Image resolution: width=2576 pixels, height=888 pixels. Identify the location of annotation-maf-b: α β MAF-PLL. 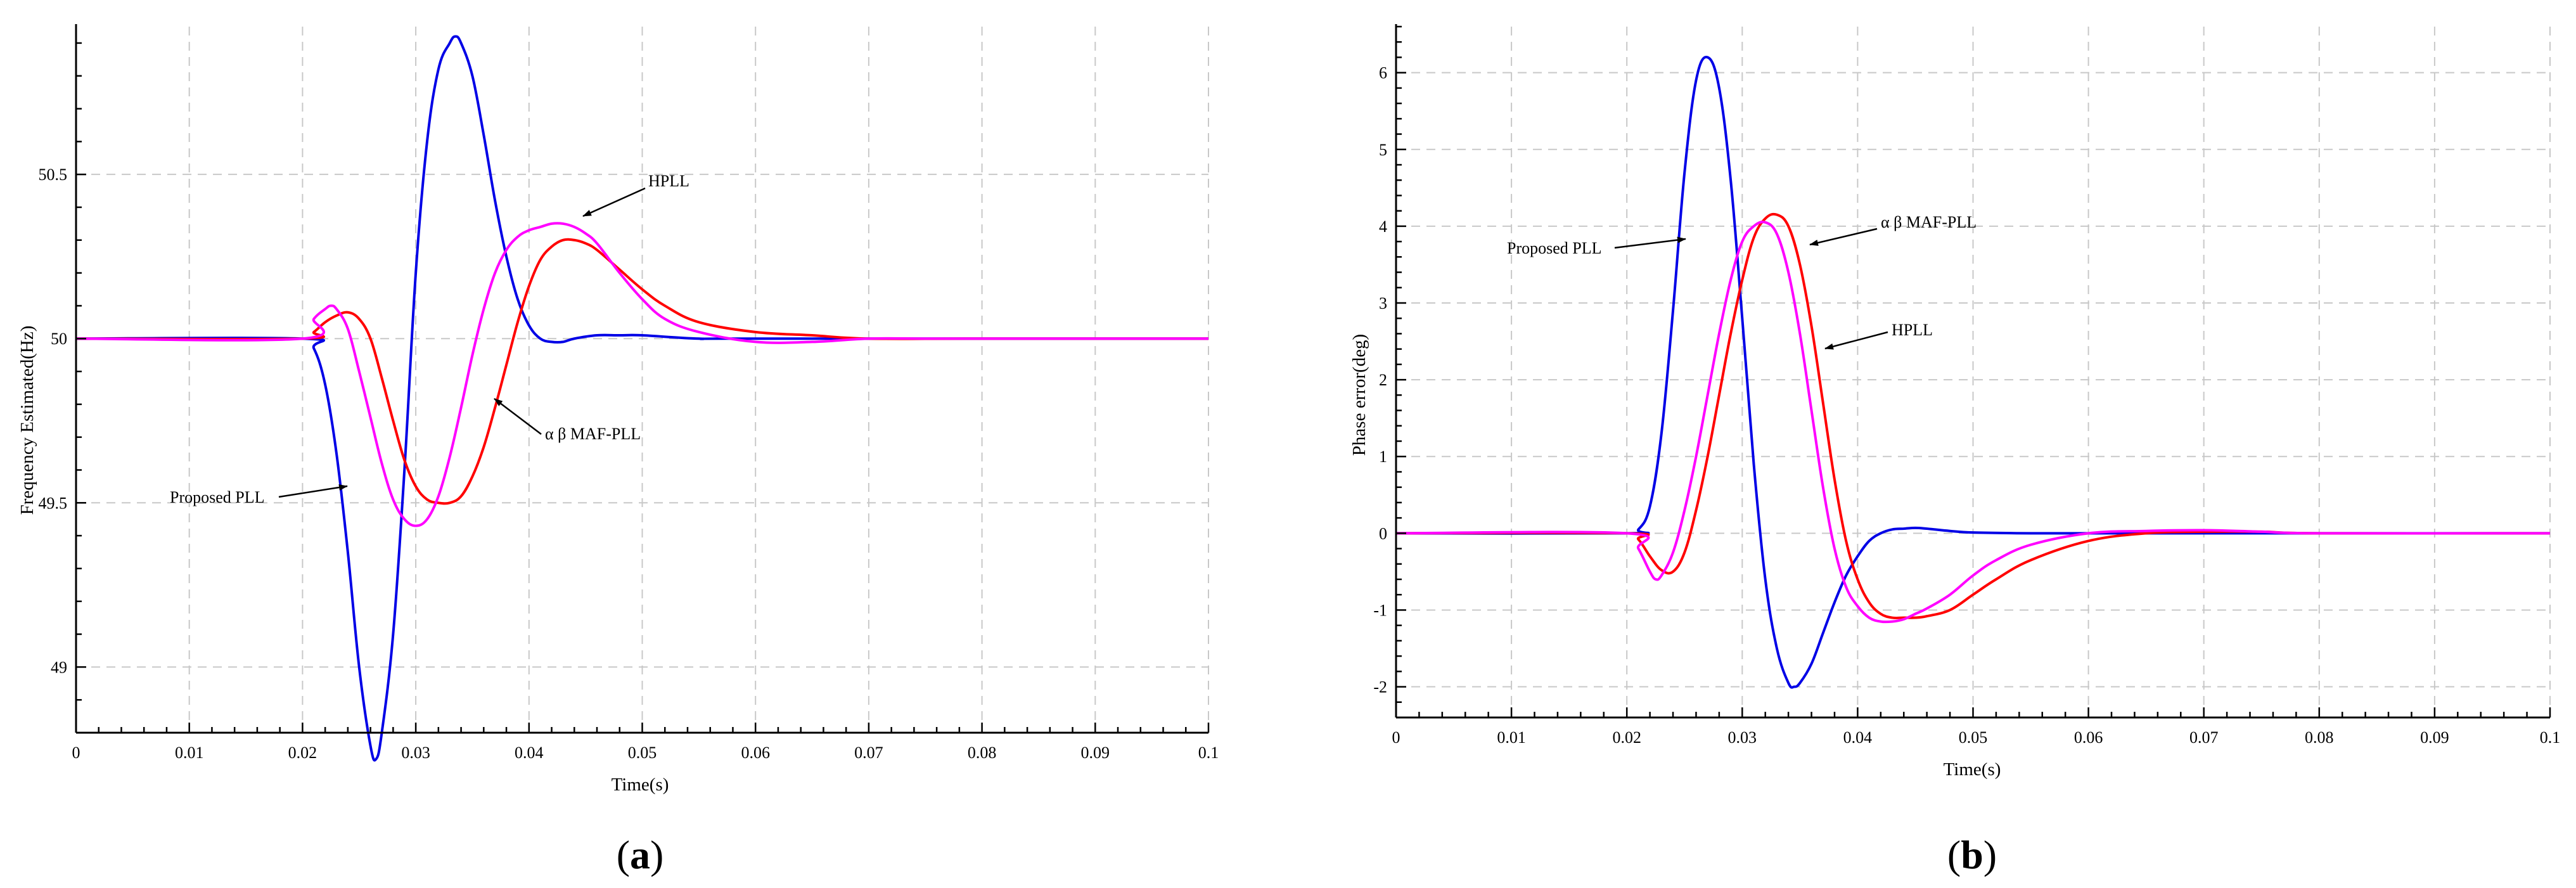
(1893, 229).